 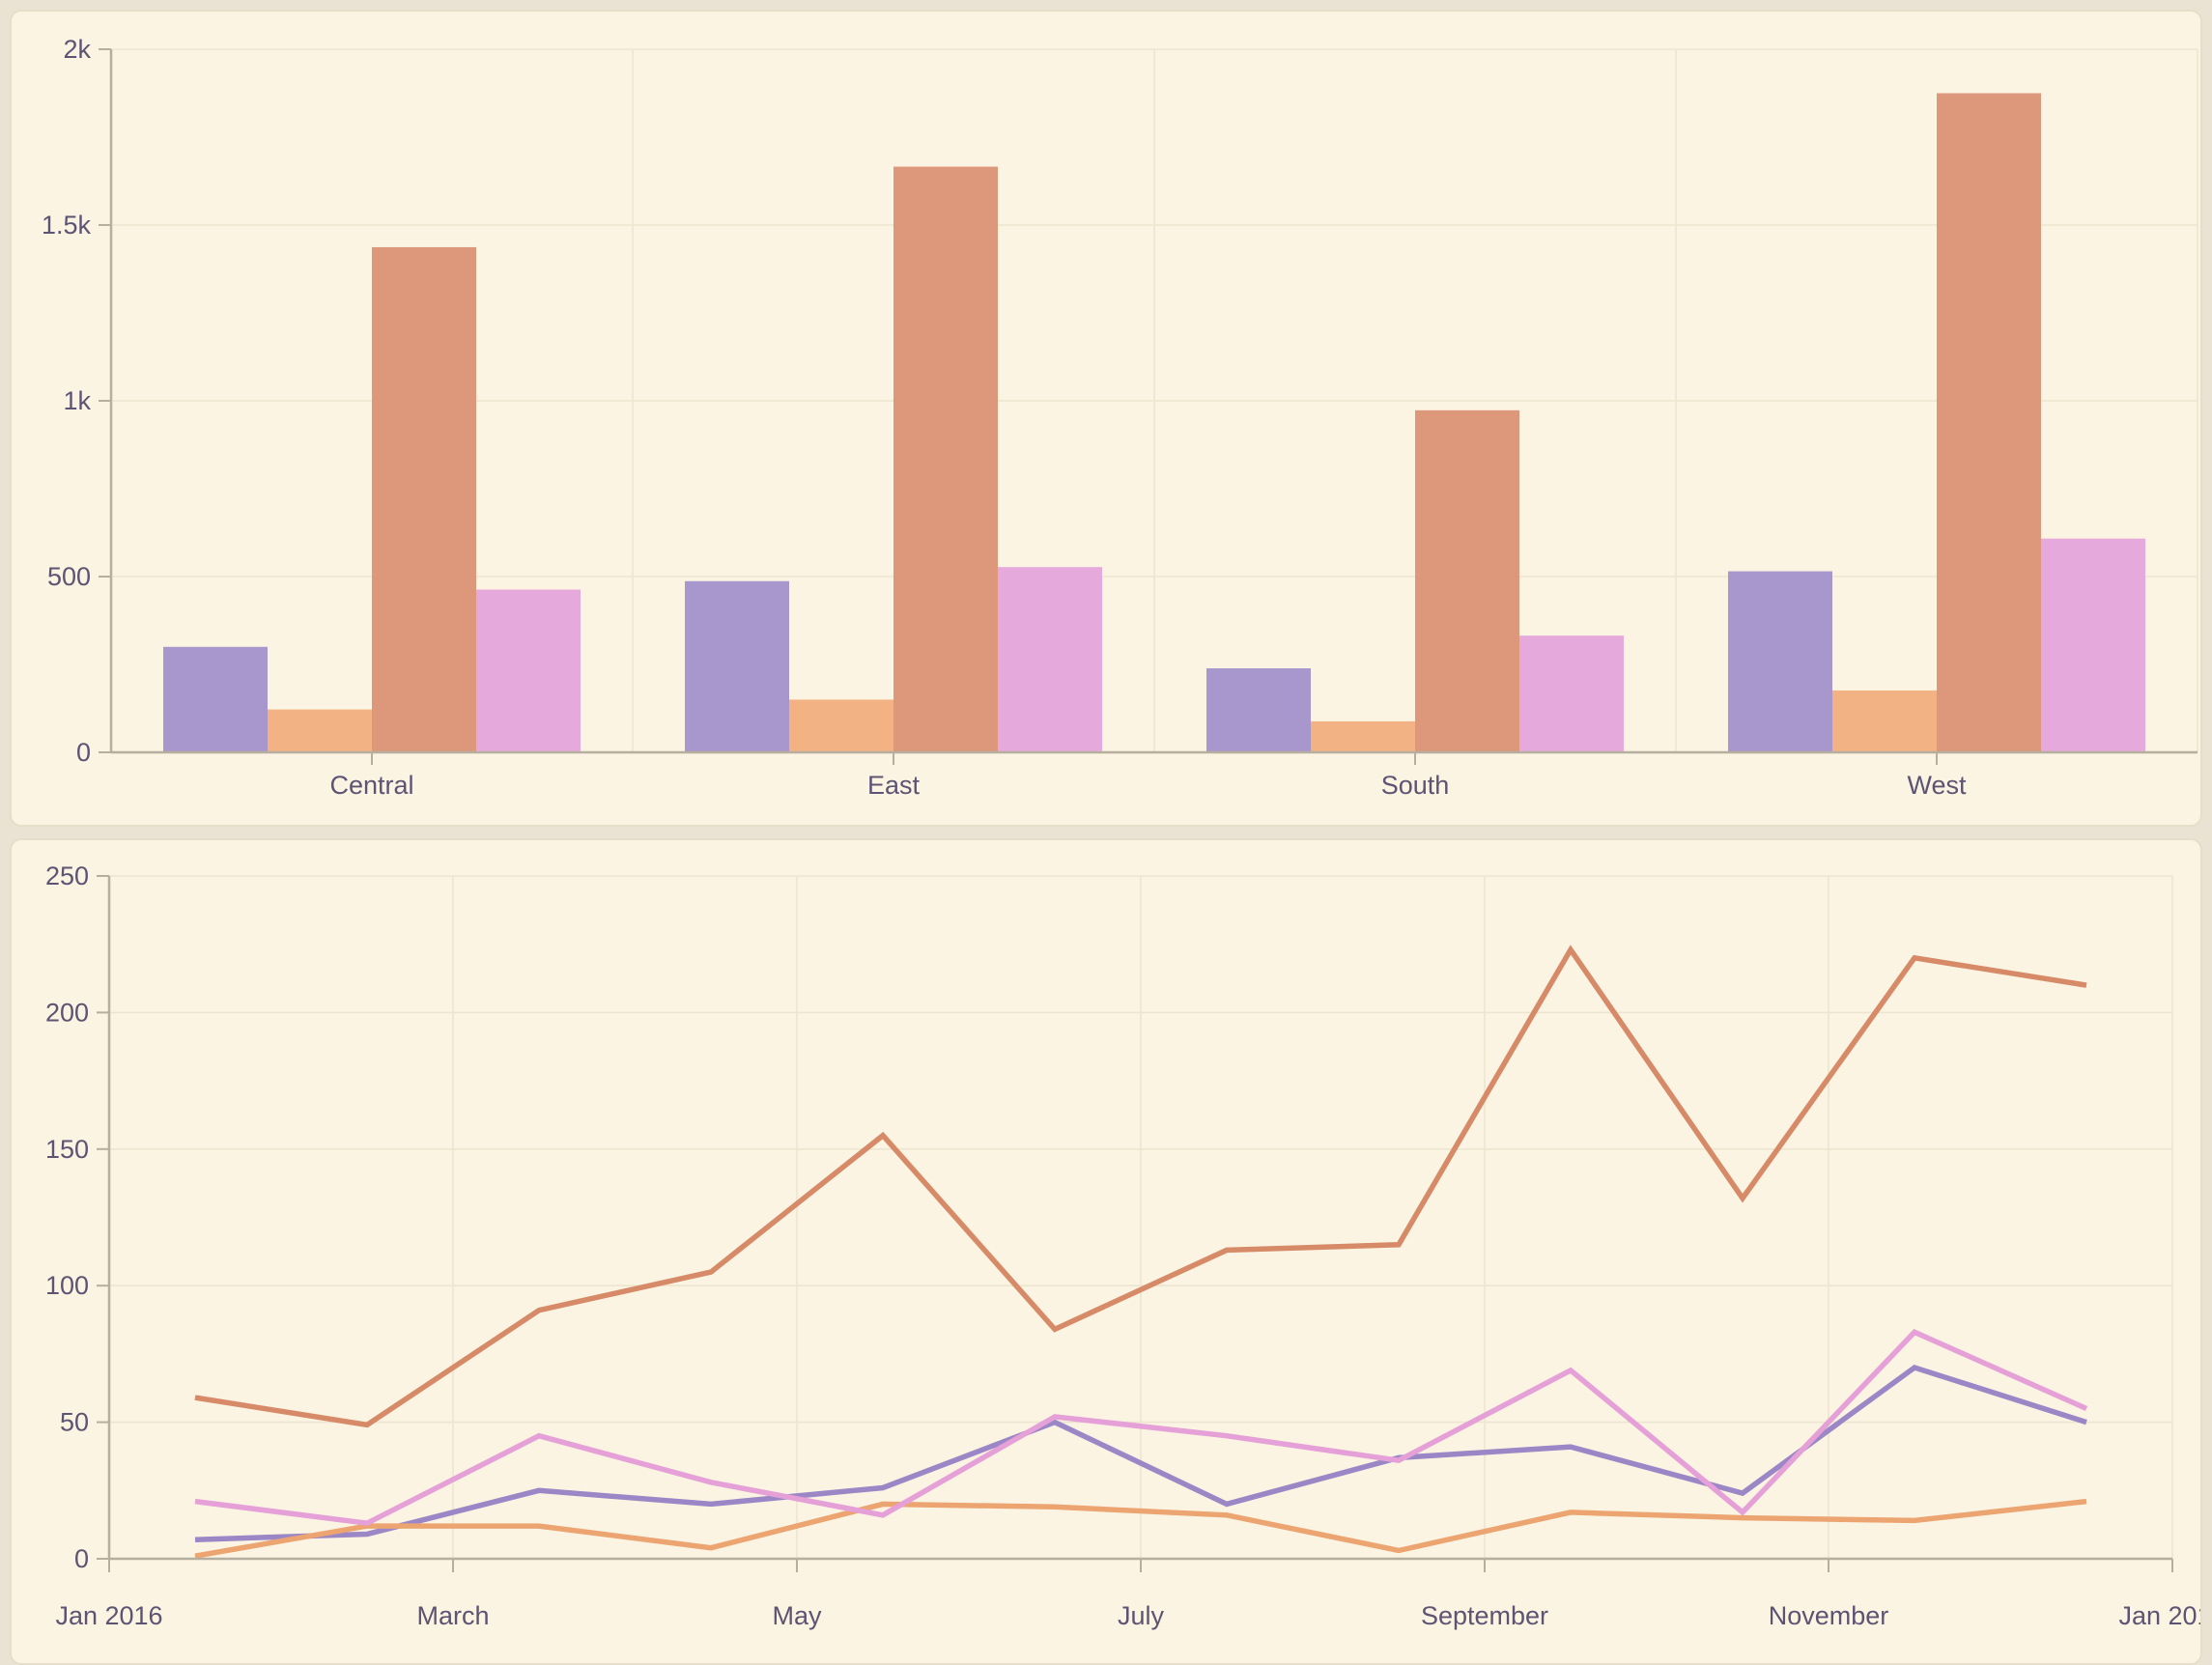 What do you see at coordinates (371, 785) in the screenshot?
I see `category-label: Central` at bounding box center [371, 785].